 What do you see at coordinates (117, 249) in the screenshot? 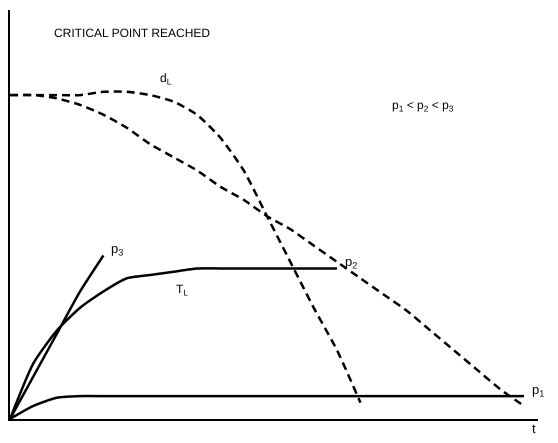
I see `series-label: p$_{3}$` at bounding box center [117, 249].